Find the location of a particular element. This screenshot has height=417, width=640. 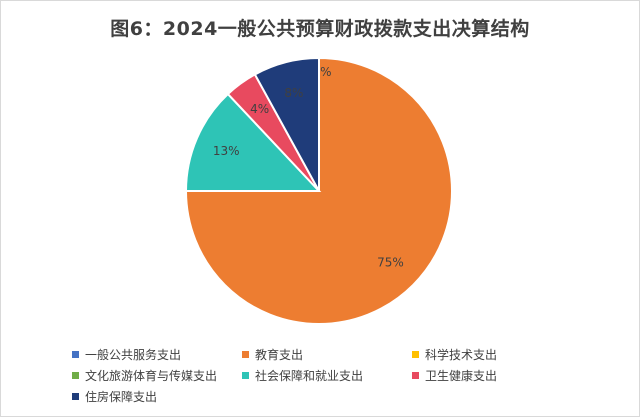

legend-item-1: 教育支出 is located at coordinates (272, 354).